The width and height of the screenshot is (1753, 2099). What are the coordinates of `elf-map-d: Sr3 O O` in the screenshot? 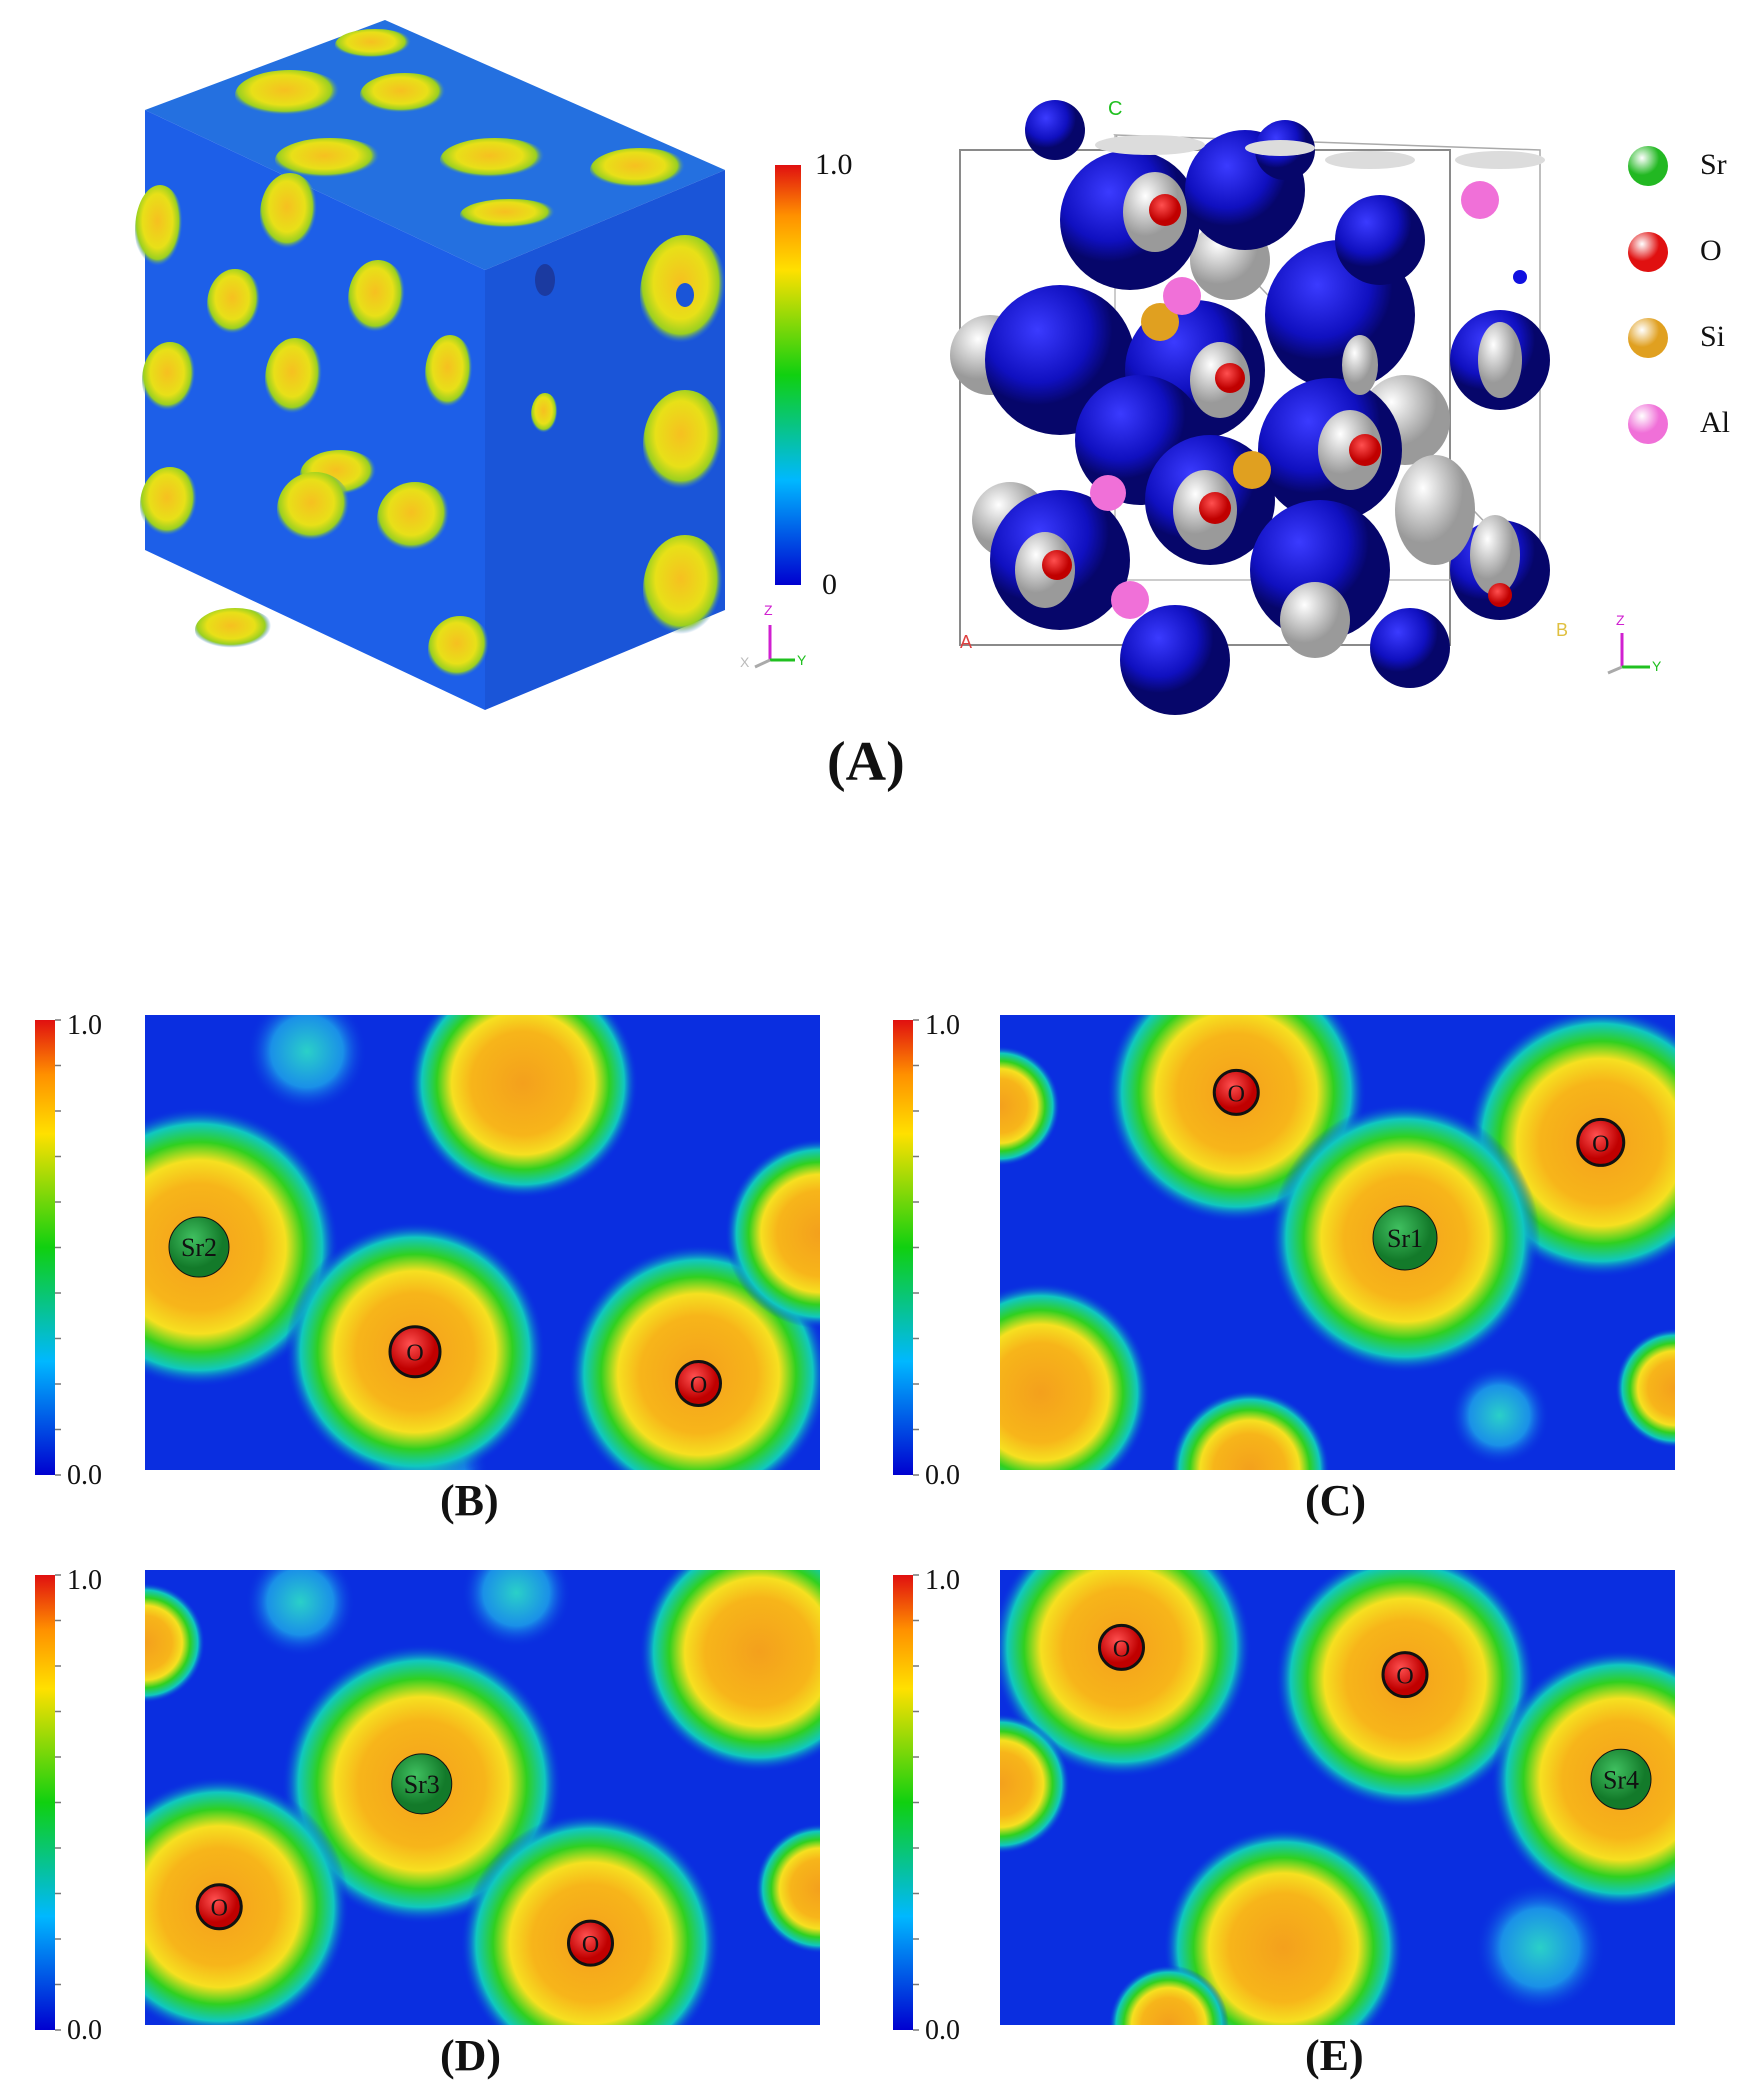 It's located at (482, 1797).